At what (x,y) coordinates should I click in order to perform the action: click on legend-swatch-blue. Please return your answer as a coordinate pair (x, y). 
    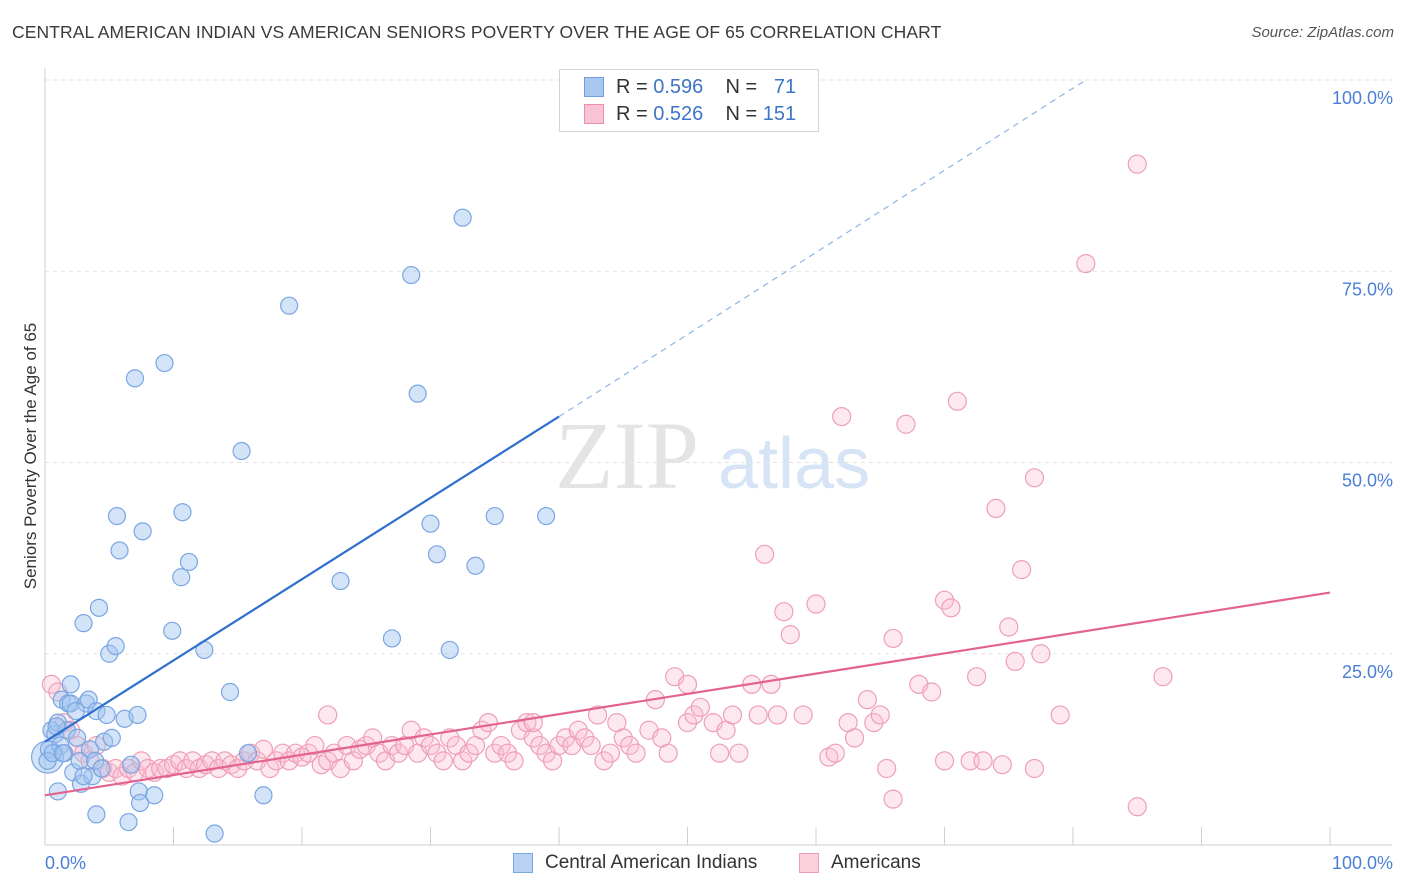
    Looking at the image, I should click on (594, 87).